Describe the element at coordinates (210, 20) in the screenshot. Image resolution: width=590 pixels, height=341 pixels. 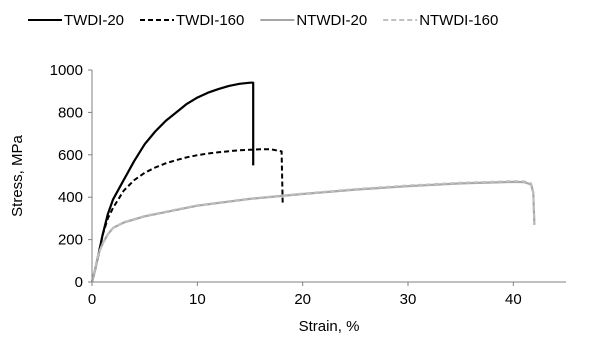
I see `legend-label-twdi-160: TWDI-160` at that location.